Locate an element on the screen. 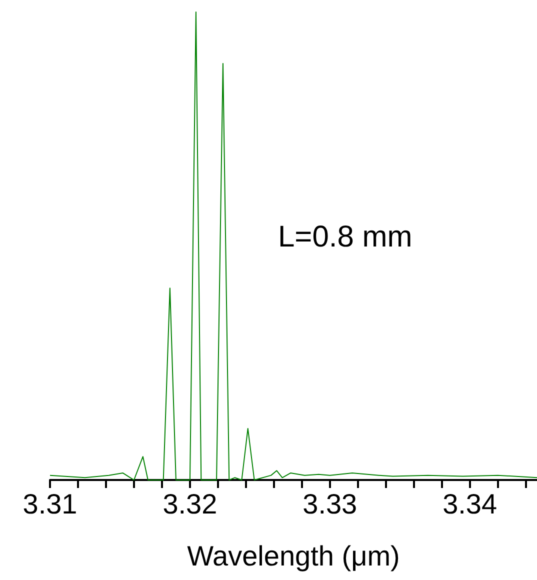 Image resolution: width=537 pixels, height=580 pixels. x-tick-label: 3.33 is located at coordinates (330, 504).